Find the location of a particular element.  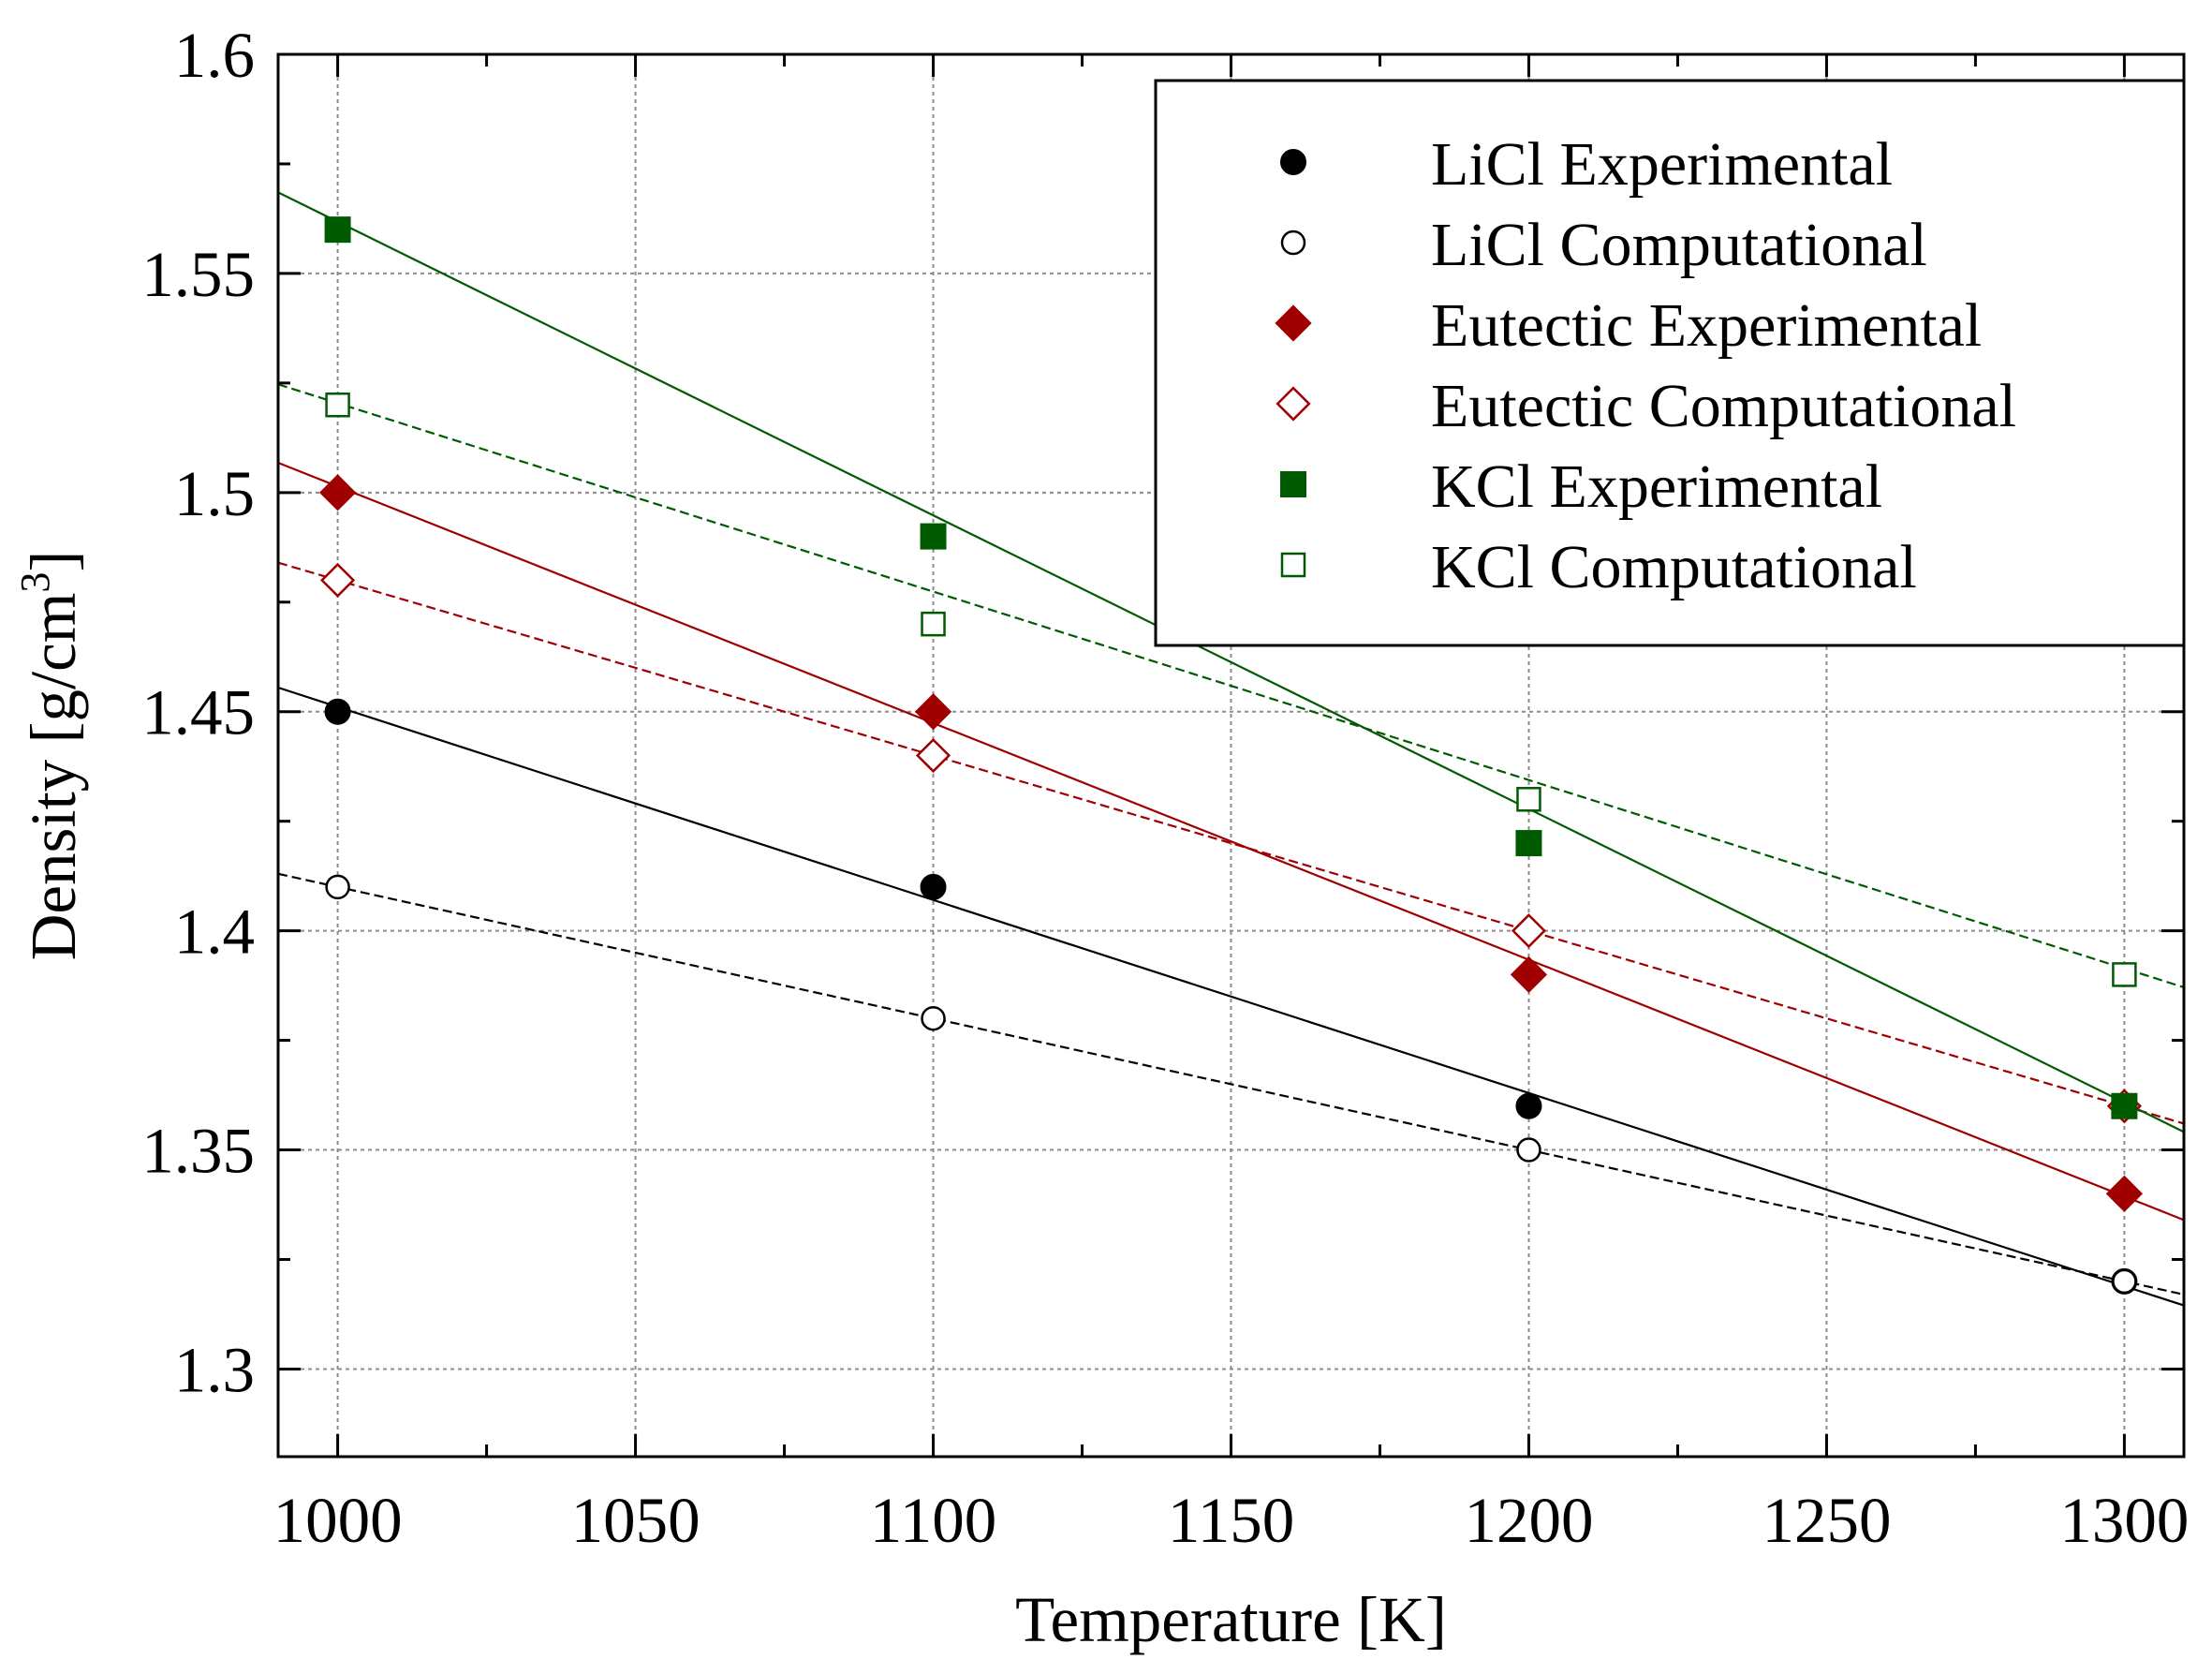

x-tick-label: 1250 is located at coordinates (1827, 1520).